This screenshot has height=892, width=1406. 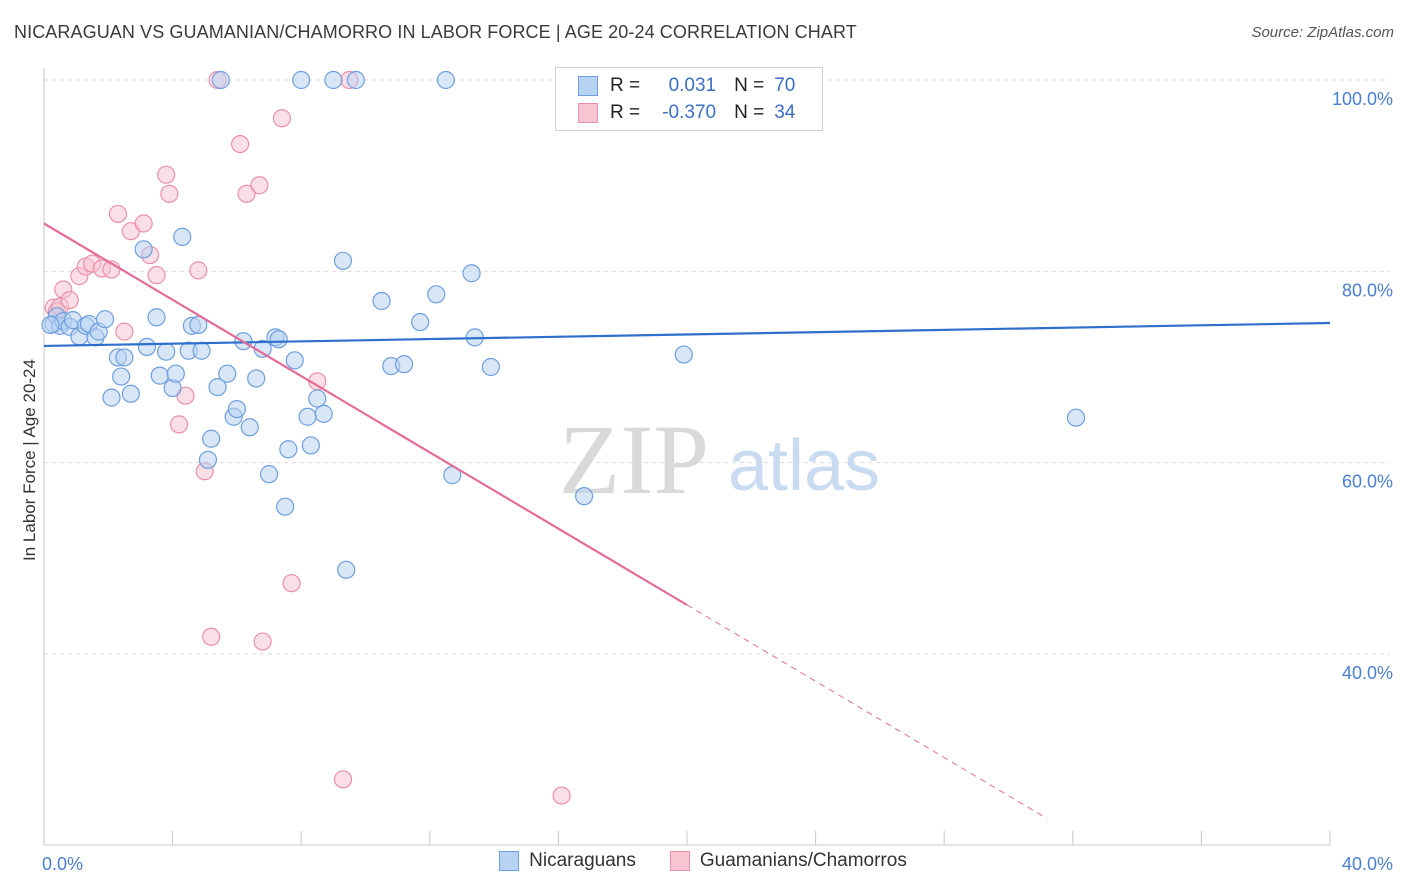 I want to click on trend-line-nicaraguans, so click(x=687, y=334).